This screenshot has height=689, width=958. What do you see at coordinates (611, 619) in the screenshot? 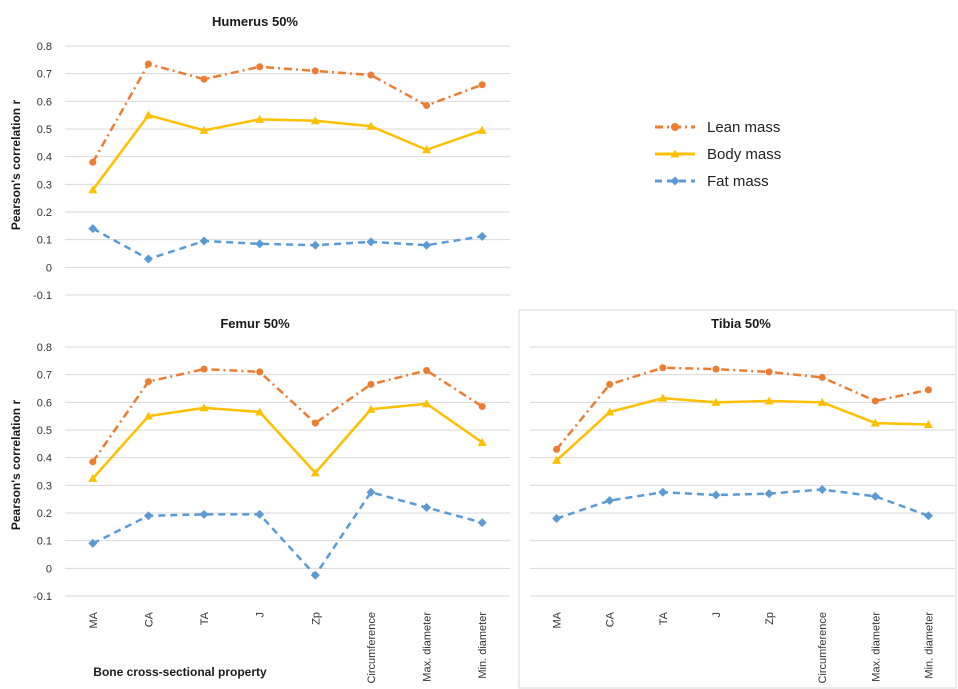
I see `tibia-category-label: CA` at bounding box center [611, 619].